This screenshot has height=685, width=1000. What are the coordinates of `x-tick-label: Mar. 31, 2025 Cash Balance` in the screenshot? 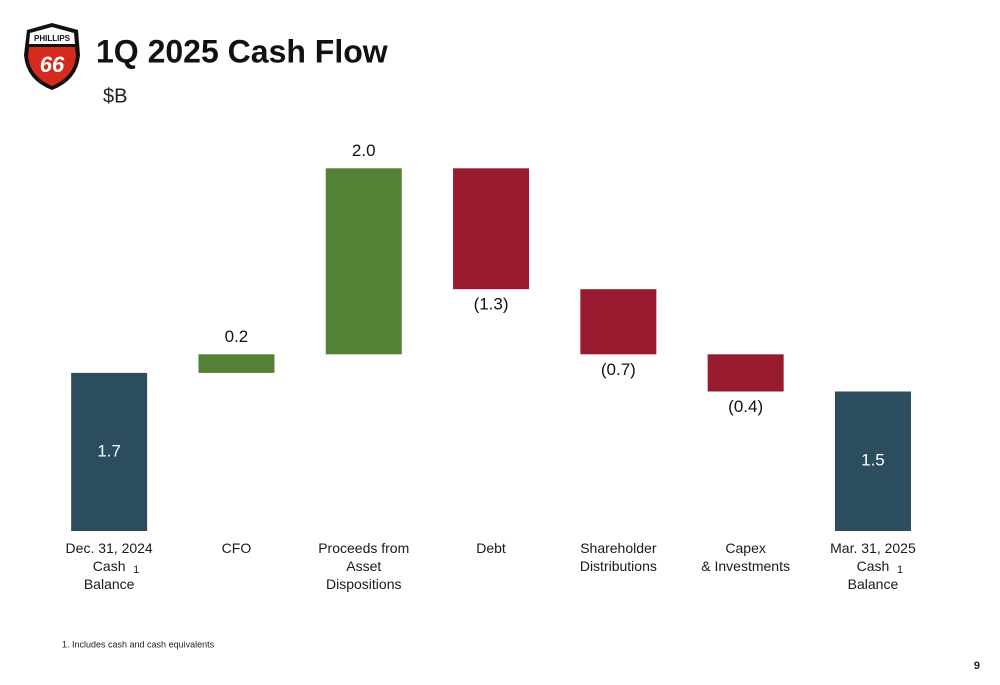 It's located at (873, 566).